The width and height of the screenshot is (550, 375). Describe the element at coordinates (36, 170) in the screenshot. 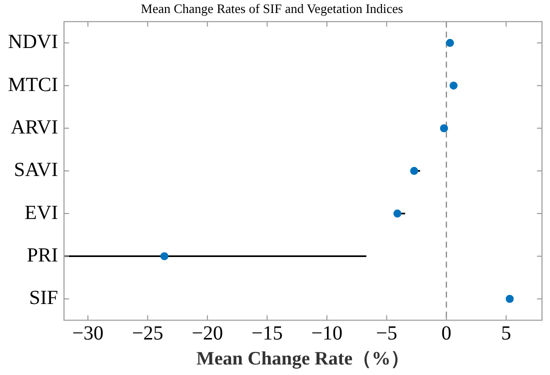

I see `y-tick-label: SAVI` at that location.